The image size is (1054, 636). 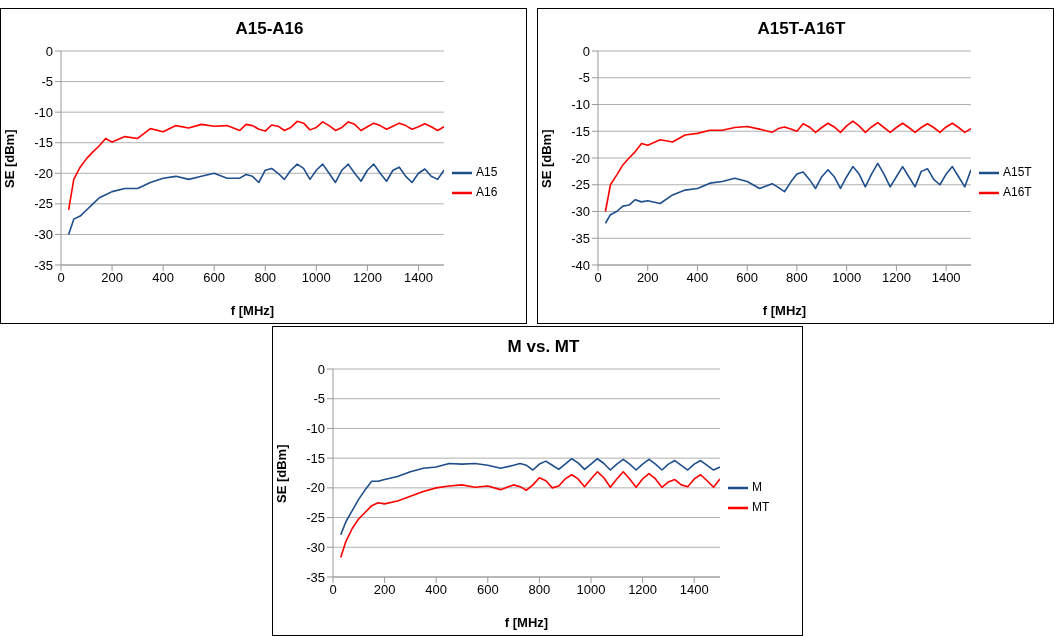 What do you see at coordinates (487, 172) in the screenshot?
I see `legend-label: A15` at bounding box center [487, 172].